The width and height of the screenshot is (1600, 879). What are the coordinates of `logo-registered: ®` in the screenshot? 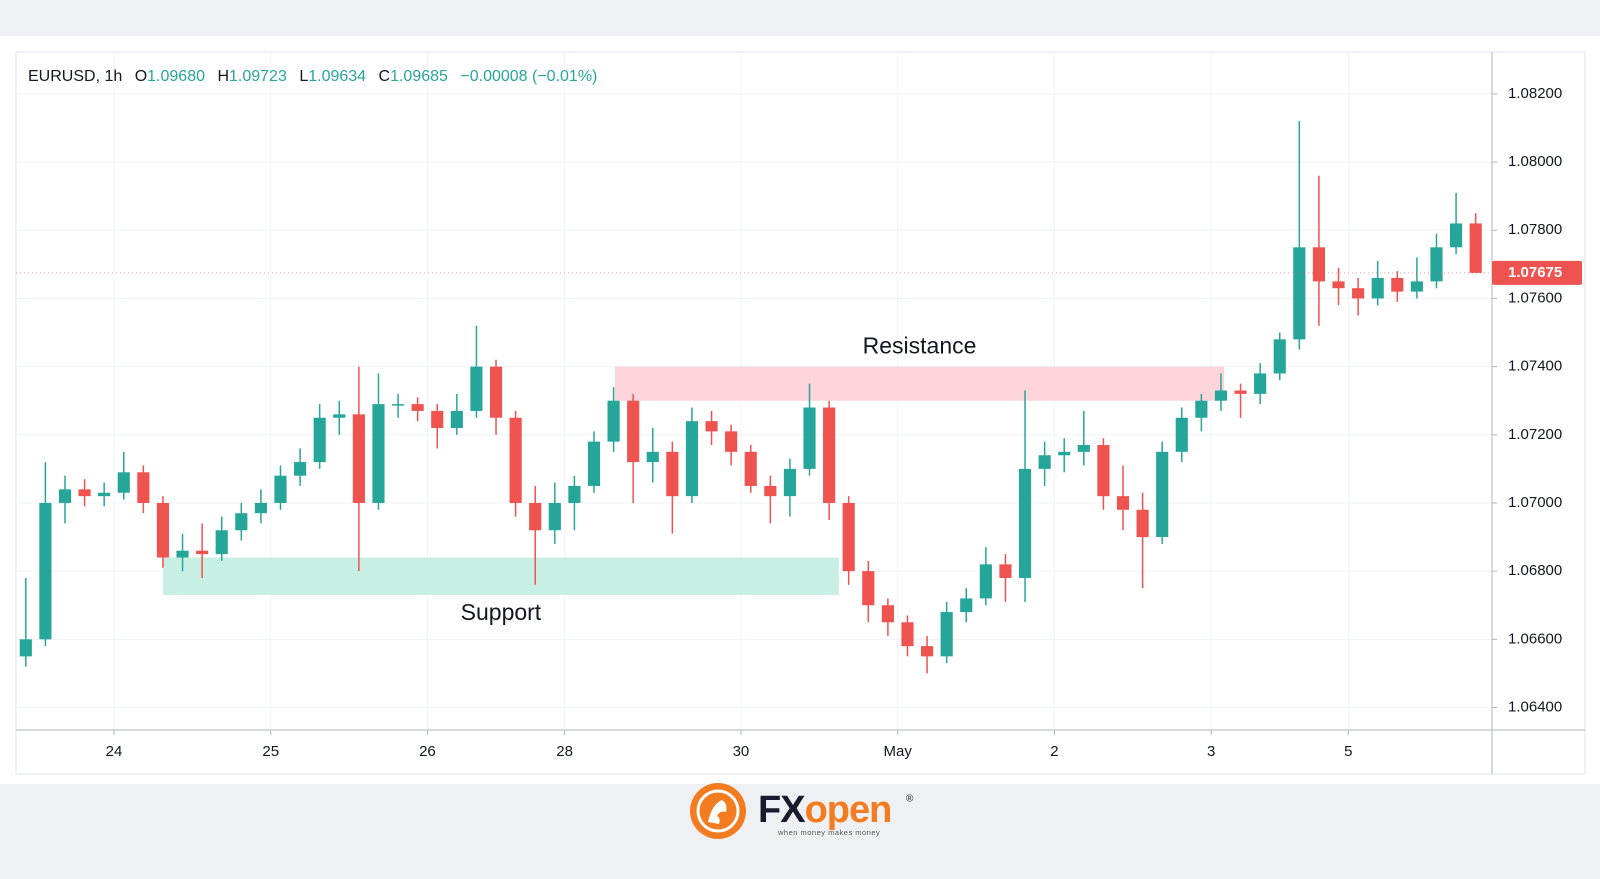 It's located at (910, 799).